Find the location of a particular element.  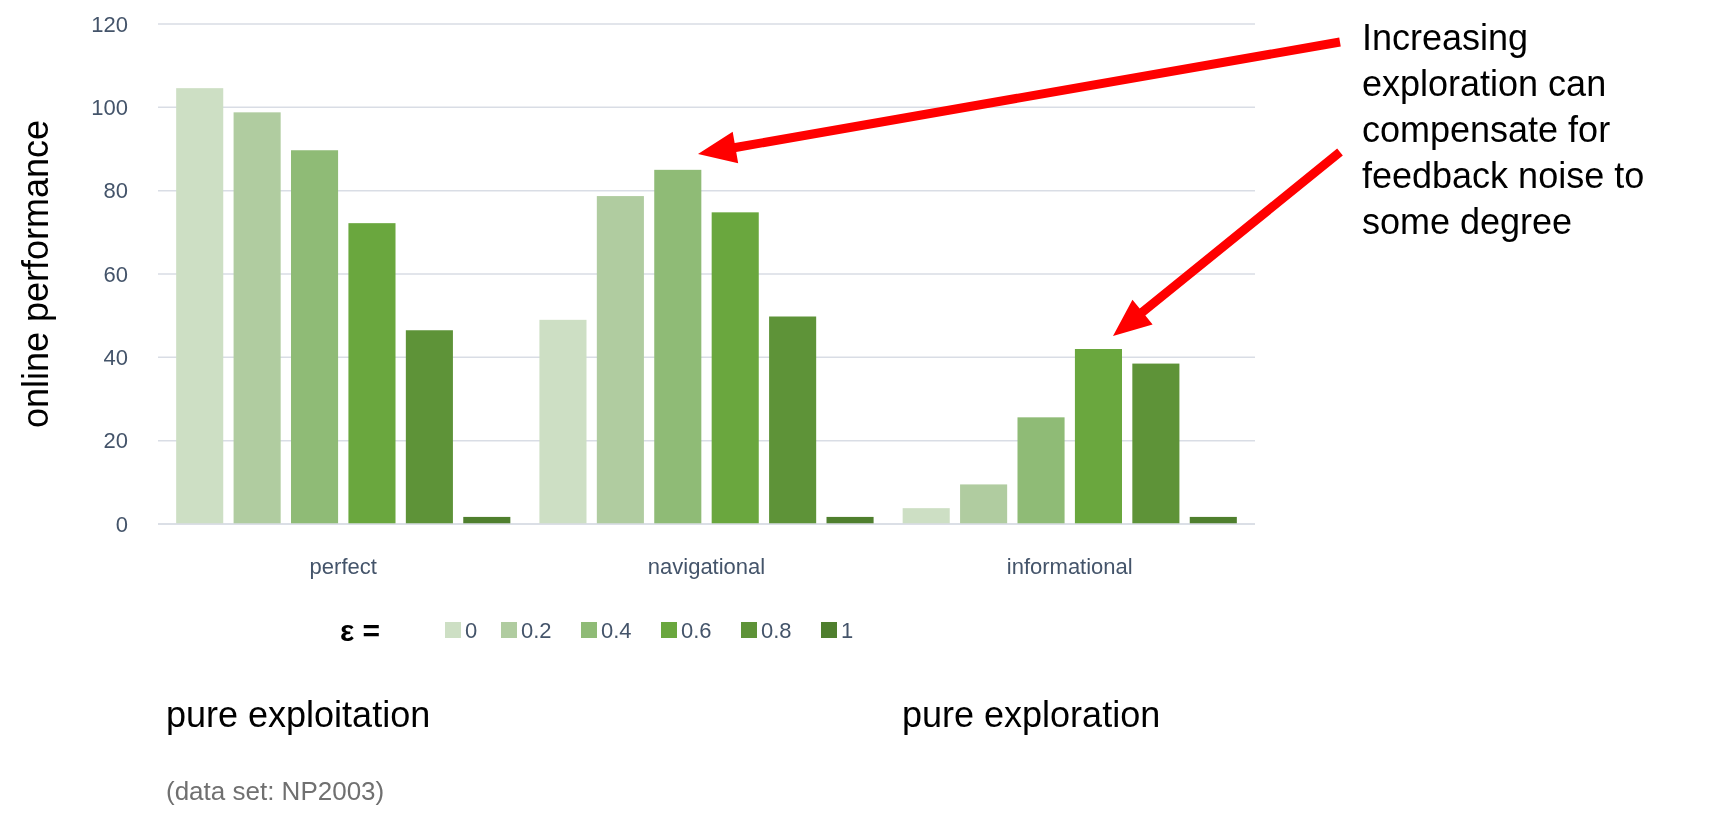

legend-label: 0.2 is located at coordinates (536, 630).